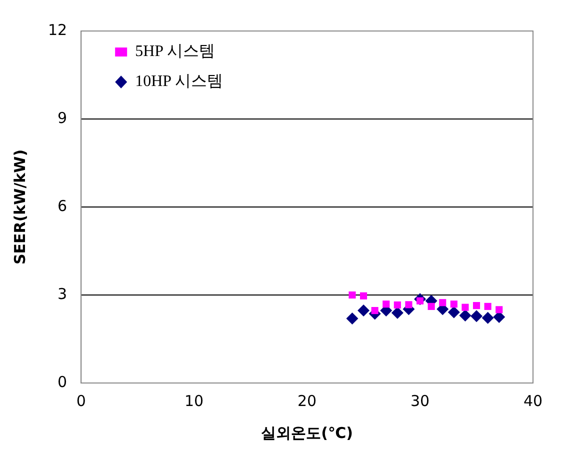 The image size is (561, 455). Describe the element at coordinates (58, 29) in the screenshot. I see `y-tick-label: 12` at that location.